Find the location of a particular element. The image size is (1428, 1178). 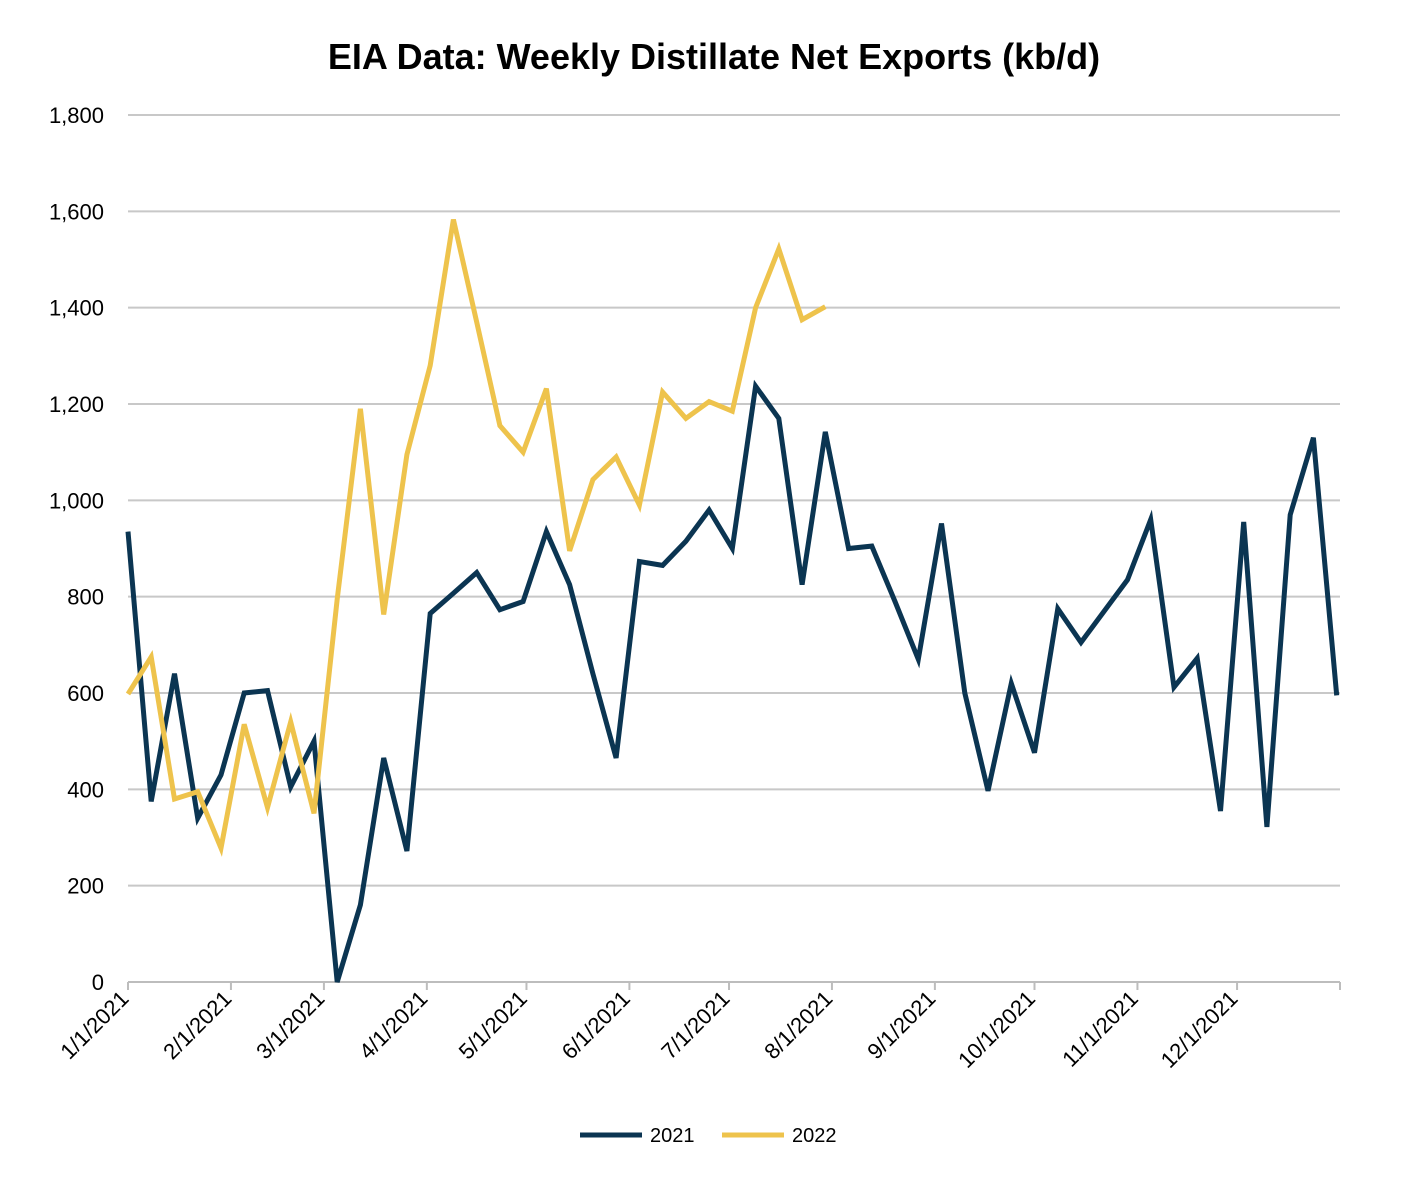

x-tick-label: 4/1/2021 is located at coordinates (393, 1025).